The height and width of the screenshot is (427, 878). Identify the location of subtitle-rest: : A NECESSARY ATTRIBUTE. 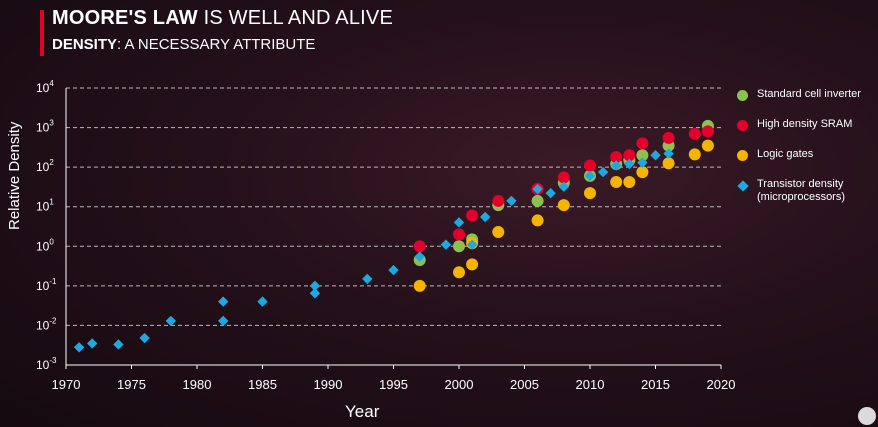
(216, 44).